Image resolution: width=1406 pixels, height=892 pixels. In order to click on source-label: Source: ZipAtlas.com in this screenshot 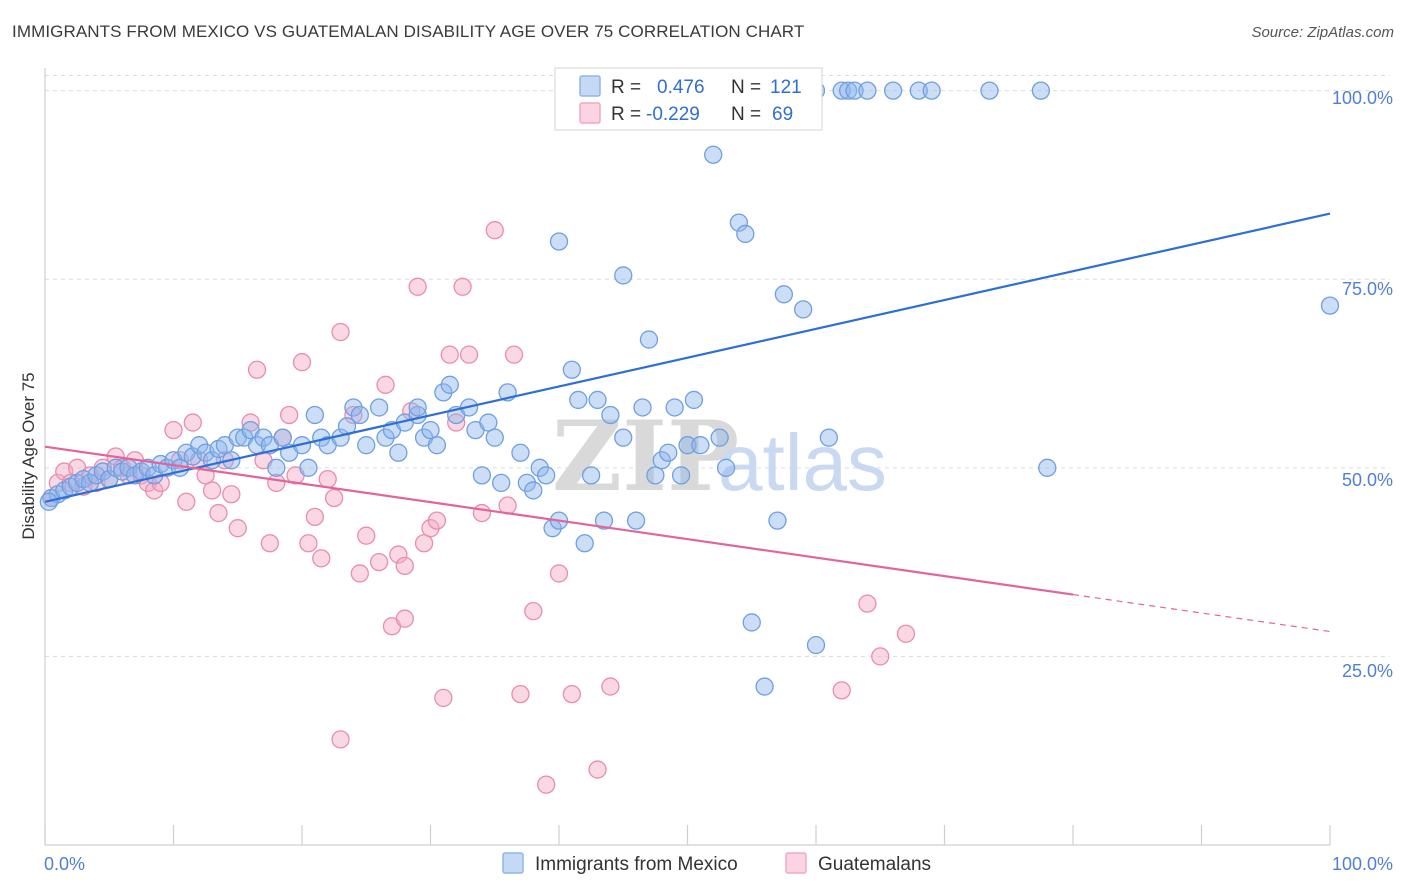, I will do `click(1322, 32)`.